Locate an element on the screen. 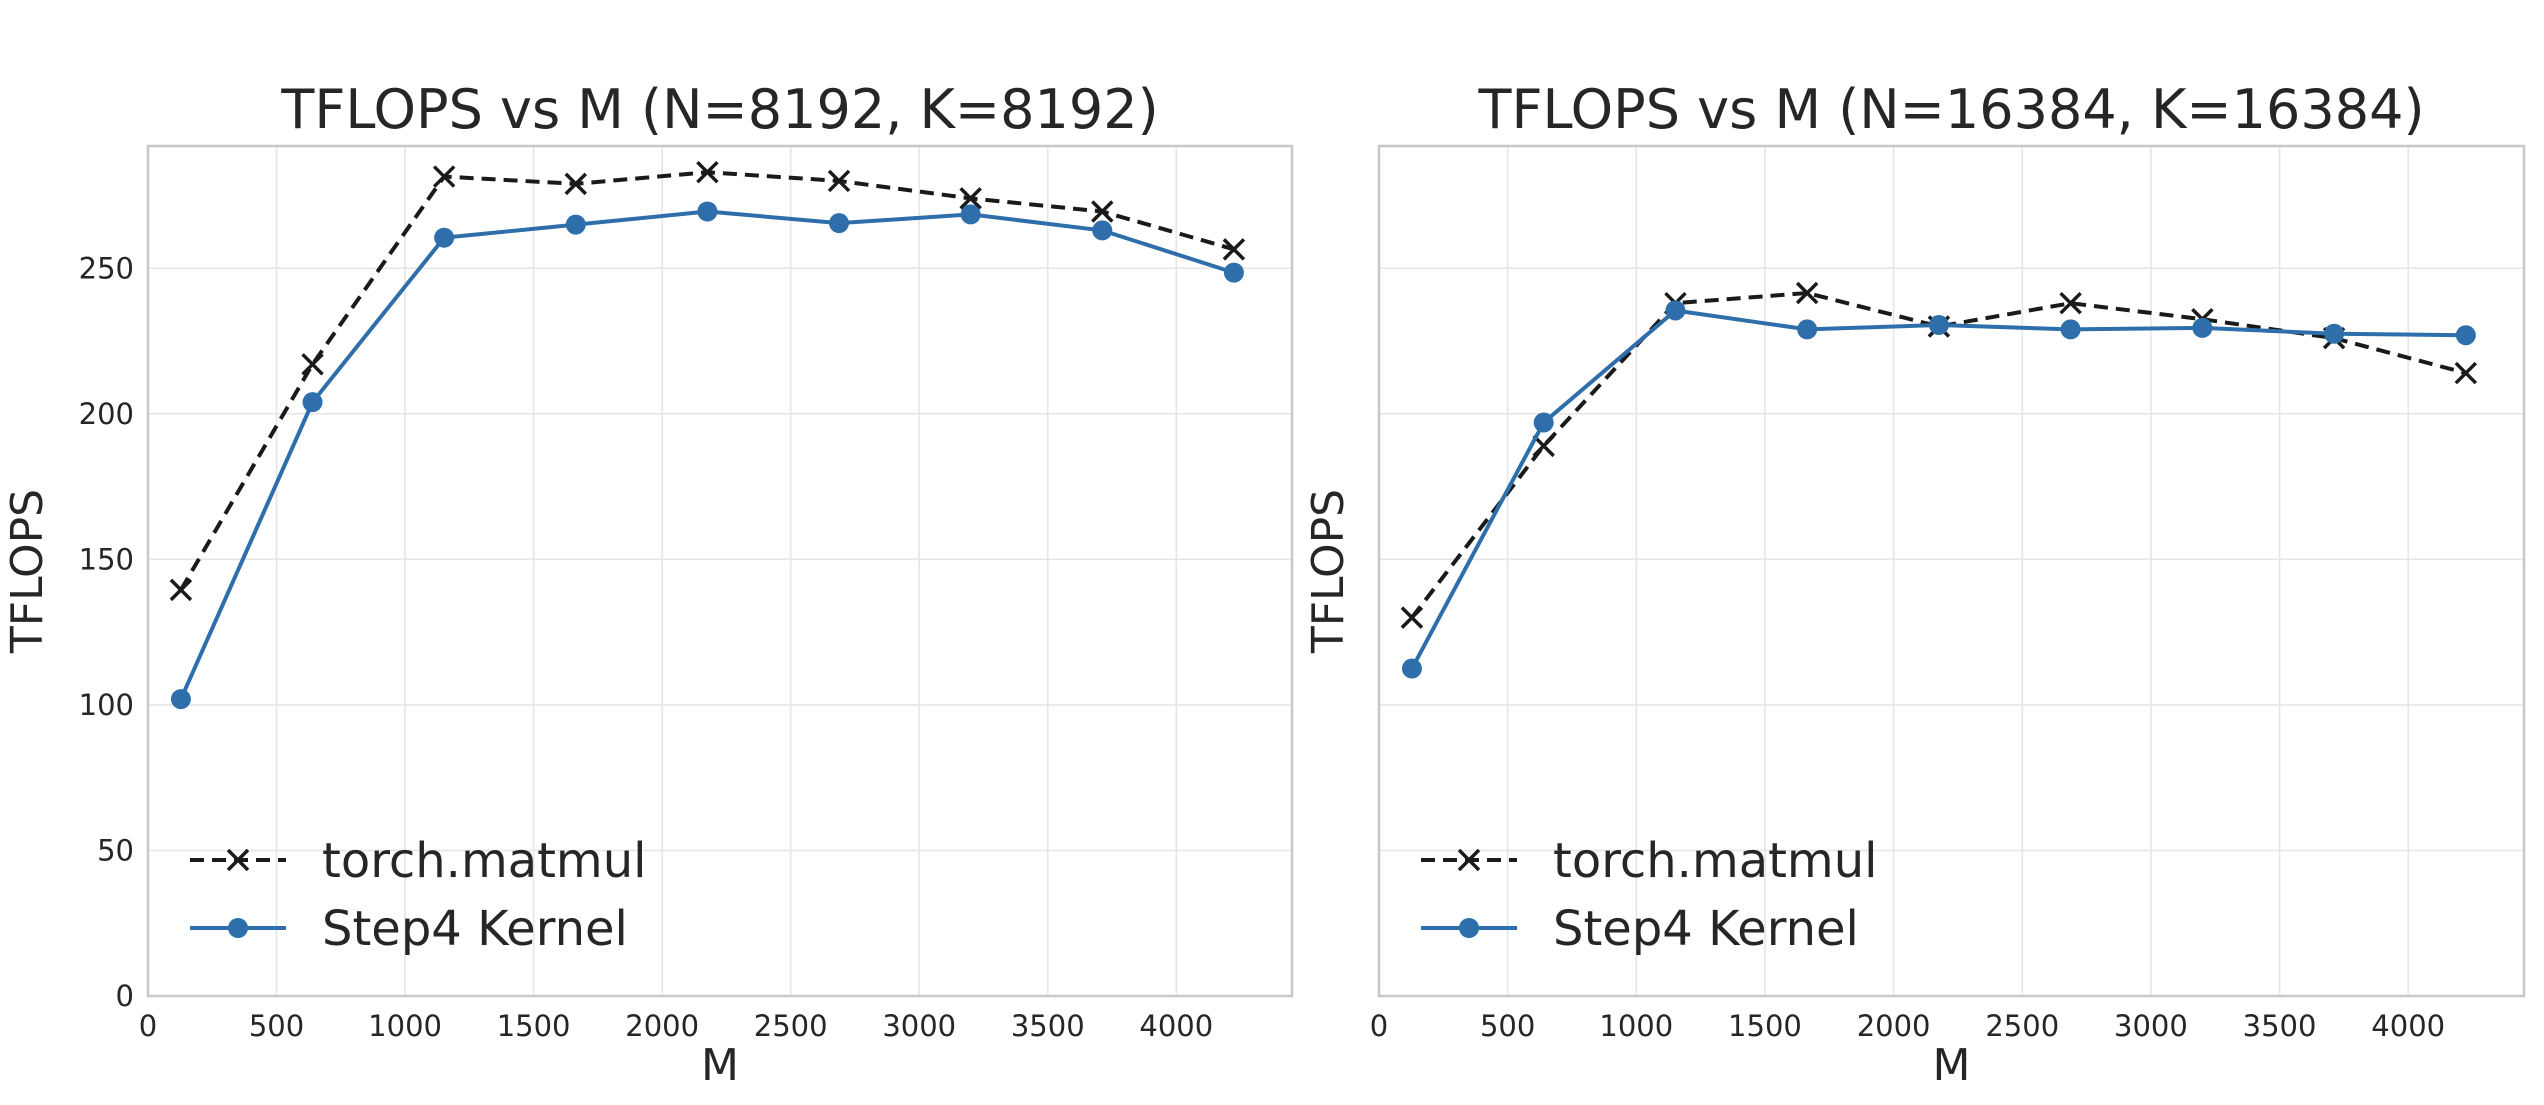  y-tick-label: 0 is located at coordinates (125, 996).